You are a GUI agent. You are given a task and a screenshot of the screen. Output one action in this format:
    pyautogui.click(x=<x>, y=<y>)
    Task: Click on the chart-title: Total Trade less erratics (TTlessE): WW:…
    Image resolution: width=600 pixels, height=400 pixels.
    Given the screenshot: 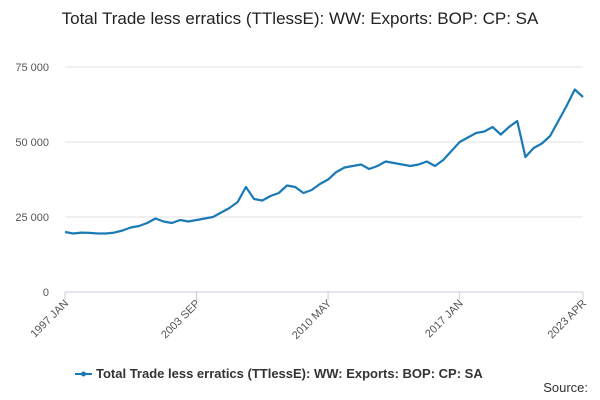 What is the action you would take?
    pyautogui.click(x=300, y=18)
    